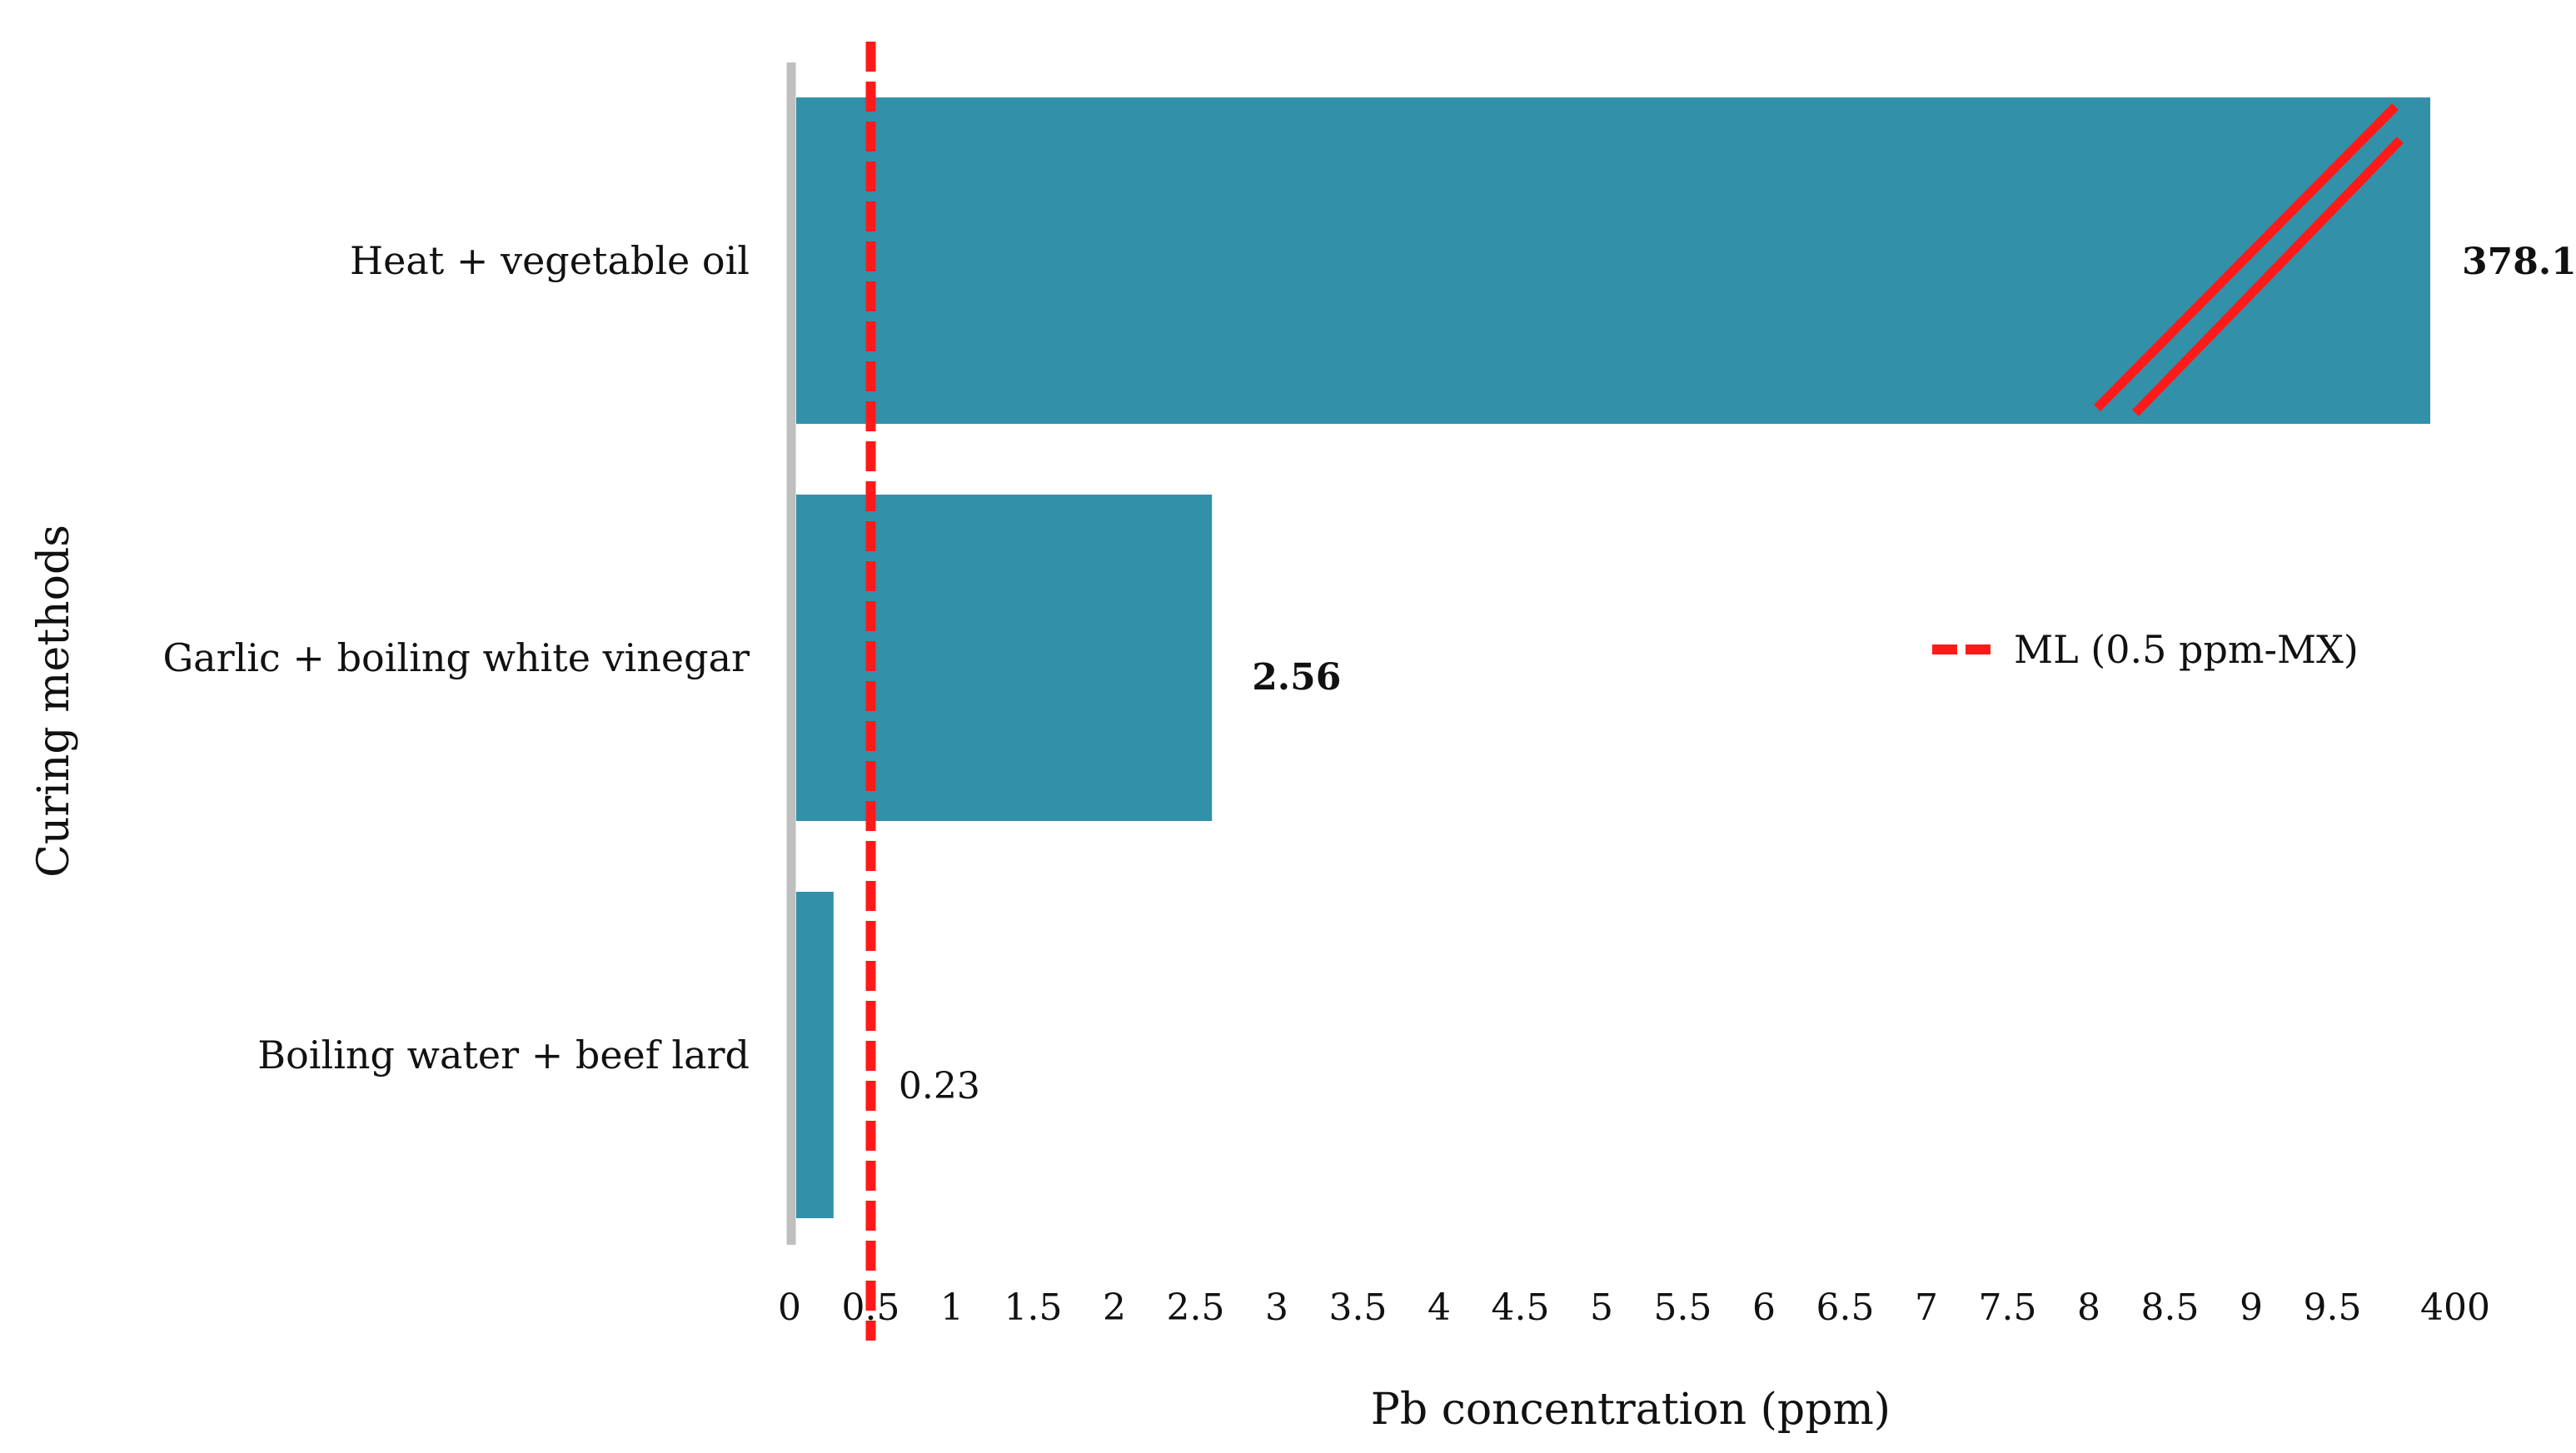  What do you see at coordinates (503, 1055) in the screenshot?
I see `category-label: Boiling water + beef lard` at bounding box center [503, 1055].